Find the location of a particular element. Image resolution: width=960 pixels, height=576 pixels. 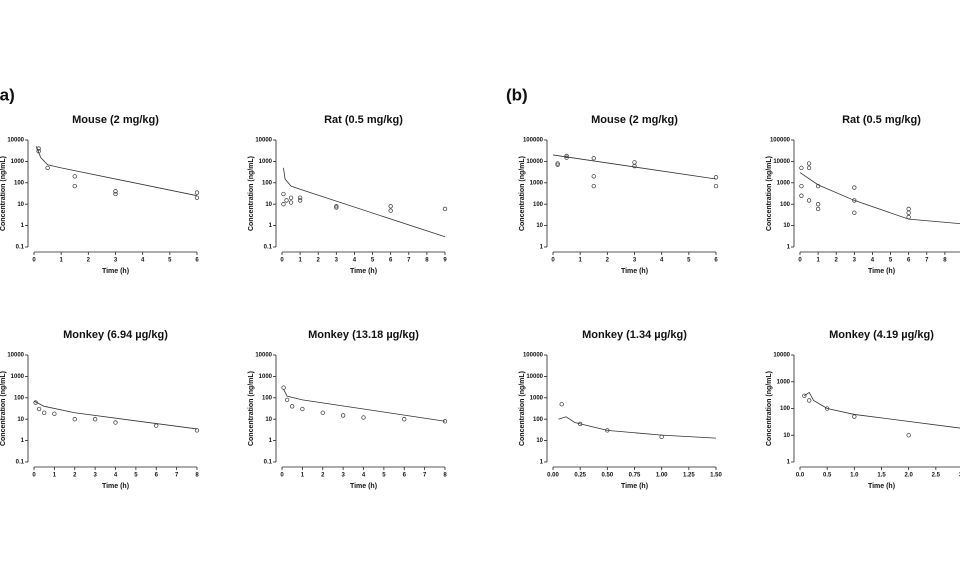

x-tick-label: 0.50 is located at coordinates (607, 476).